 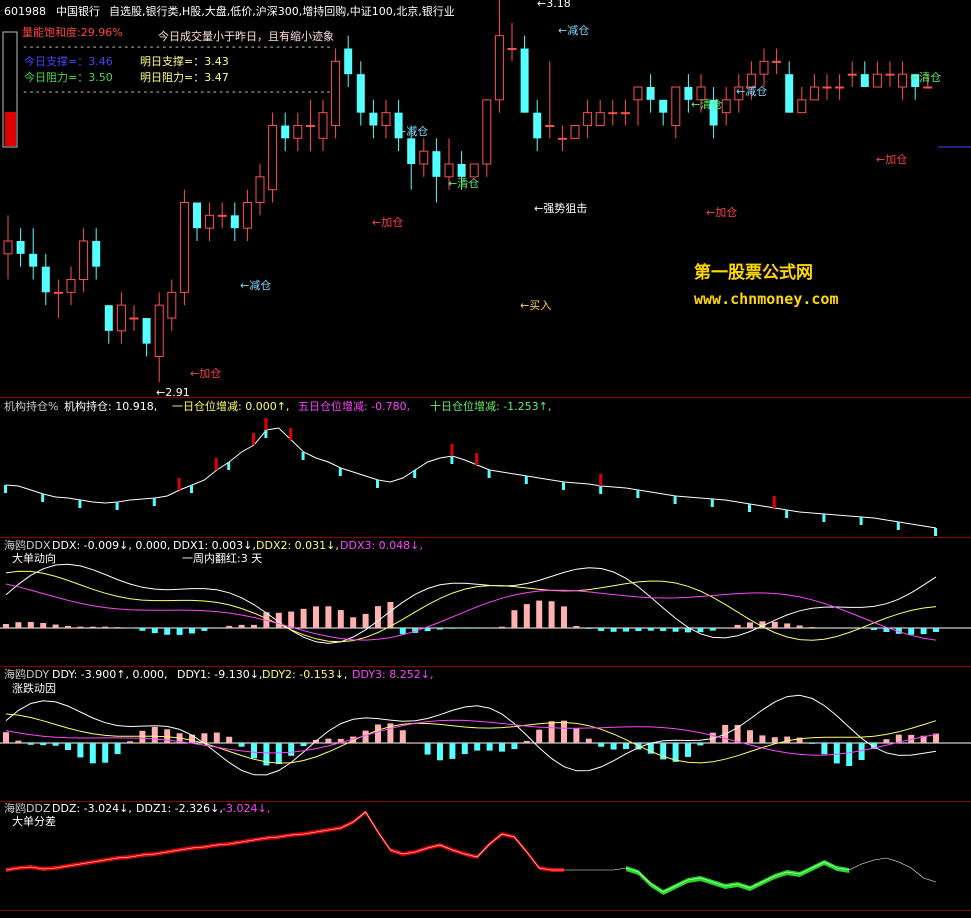 I want to click on watermark-url: www.chnmoney.com, so click(x=766, y=299).